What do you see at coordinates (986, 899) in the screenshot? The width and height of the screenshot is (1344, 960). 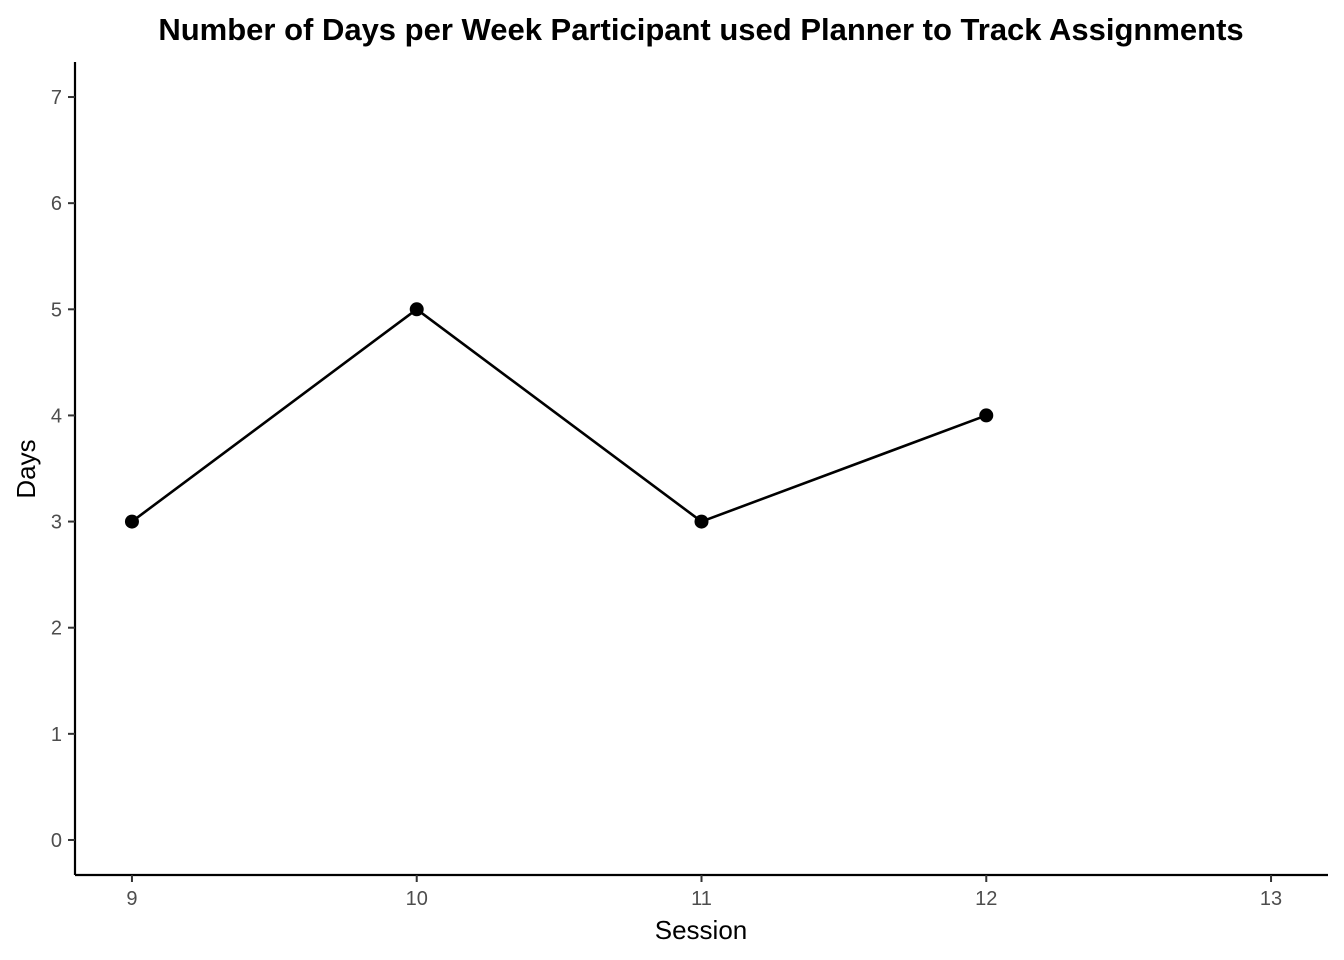 I see `x-tick-label: 12` at bounding box center [986, 899].